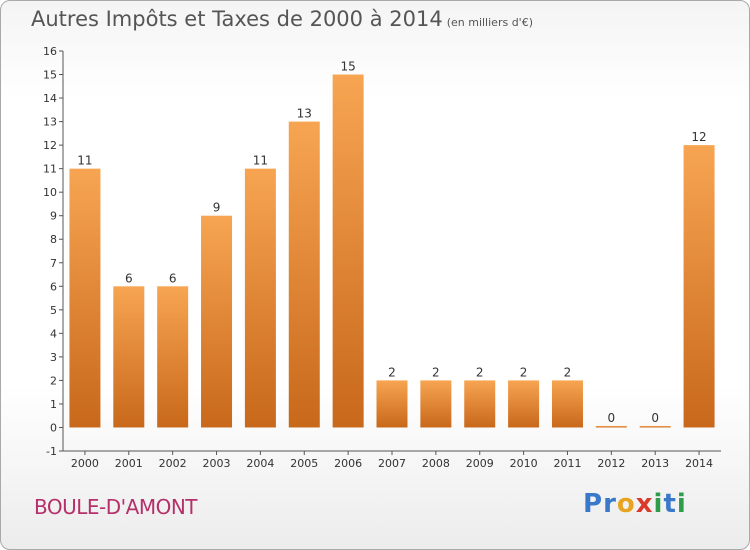 Image resolution: width=750 pixels, height=550 pixels. What do you see at coordinates (392, 463) in the screenshot?
I see `x-tick-label: 2007` at bounding box center [392, 463].